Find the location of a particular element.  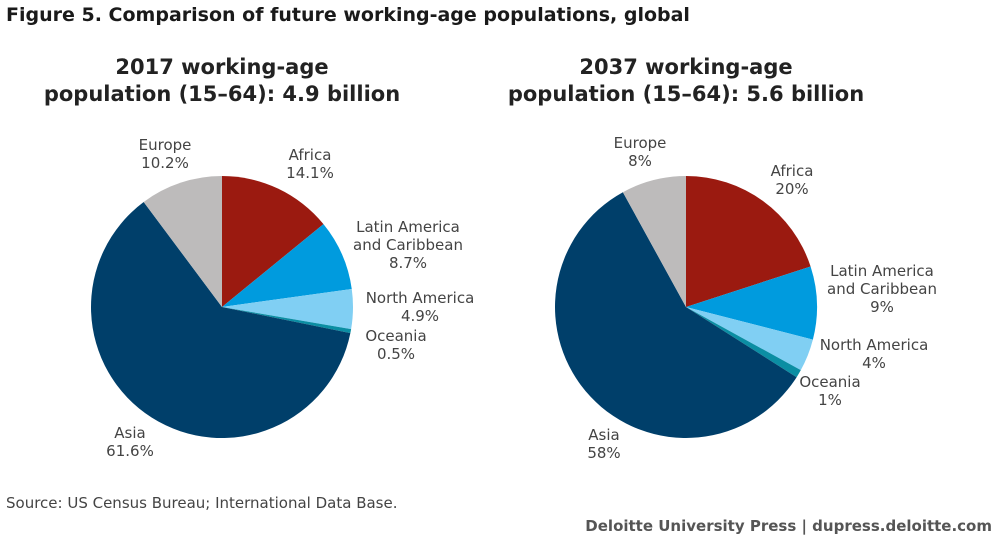

slice-value-label: 8.7% is located at coordinates (408, 263).